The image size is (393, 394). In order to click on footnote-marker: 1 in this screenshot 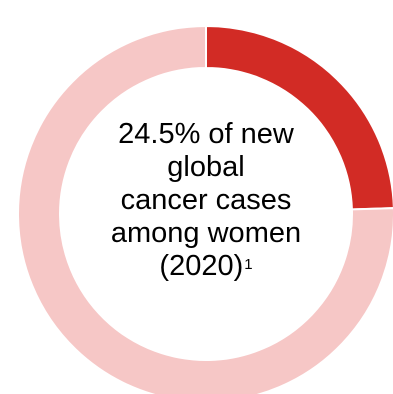, I will do `click(248, 264)`.